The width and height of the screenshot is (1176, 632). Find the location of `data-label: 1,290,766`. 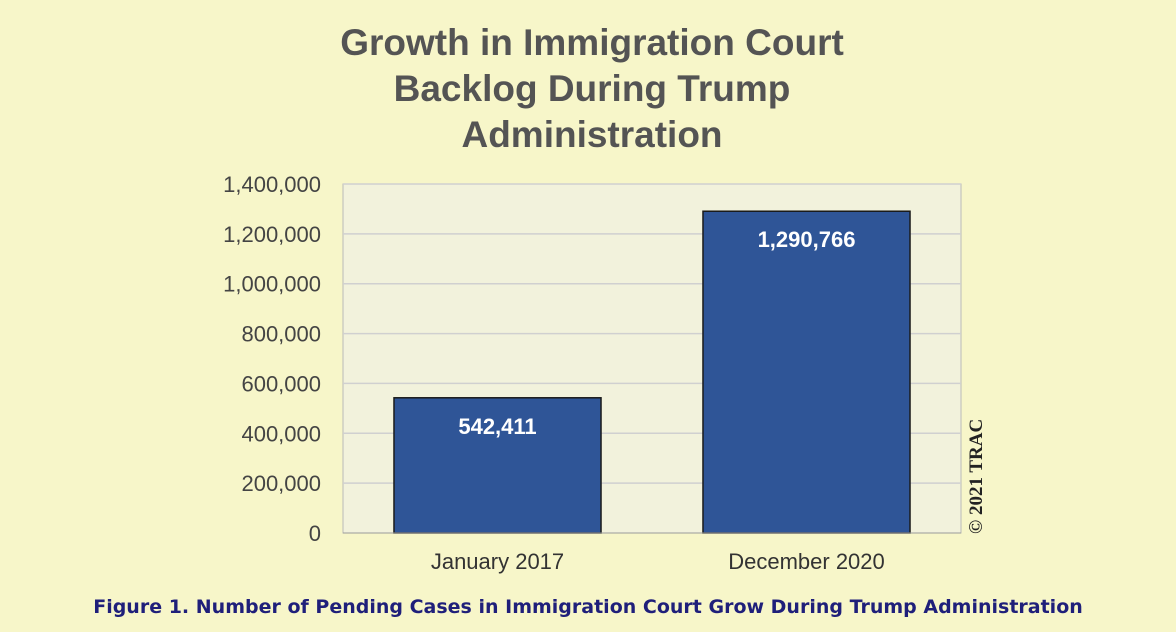

data-label: 1,290,766 is located at coordinates (807, 239).